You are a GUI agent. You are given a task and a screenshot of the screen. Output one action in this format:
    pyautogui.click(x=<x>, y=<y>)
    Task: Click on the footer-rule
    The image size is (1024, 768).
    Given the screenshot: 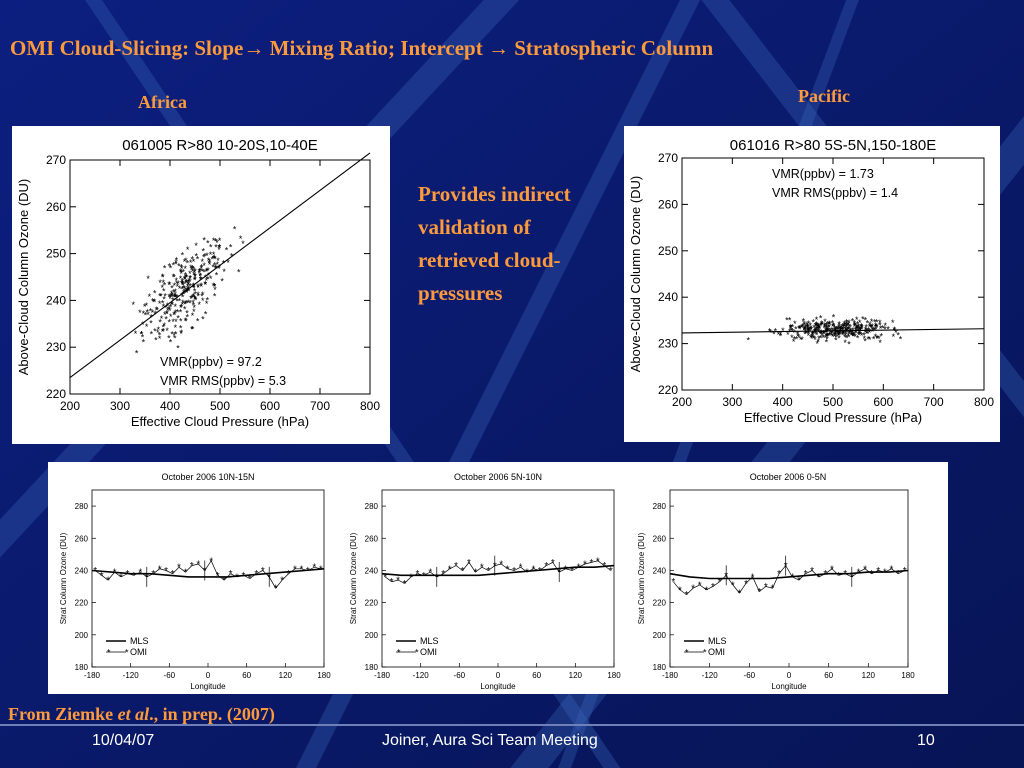 What is the action you would take?
    pyautogui.click(x=512, y=725)
    